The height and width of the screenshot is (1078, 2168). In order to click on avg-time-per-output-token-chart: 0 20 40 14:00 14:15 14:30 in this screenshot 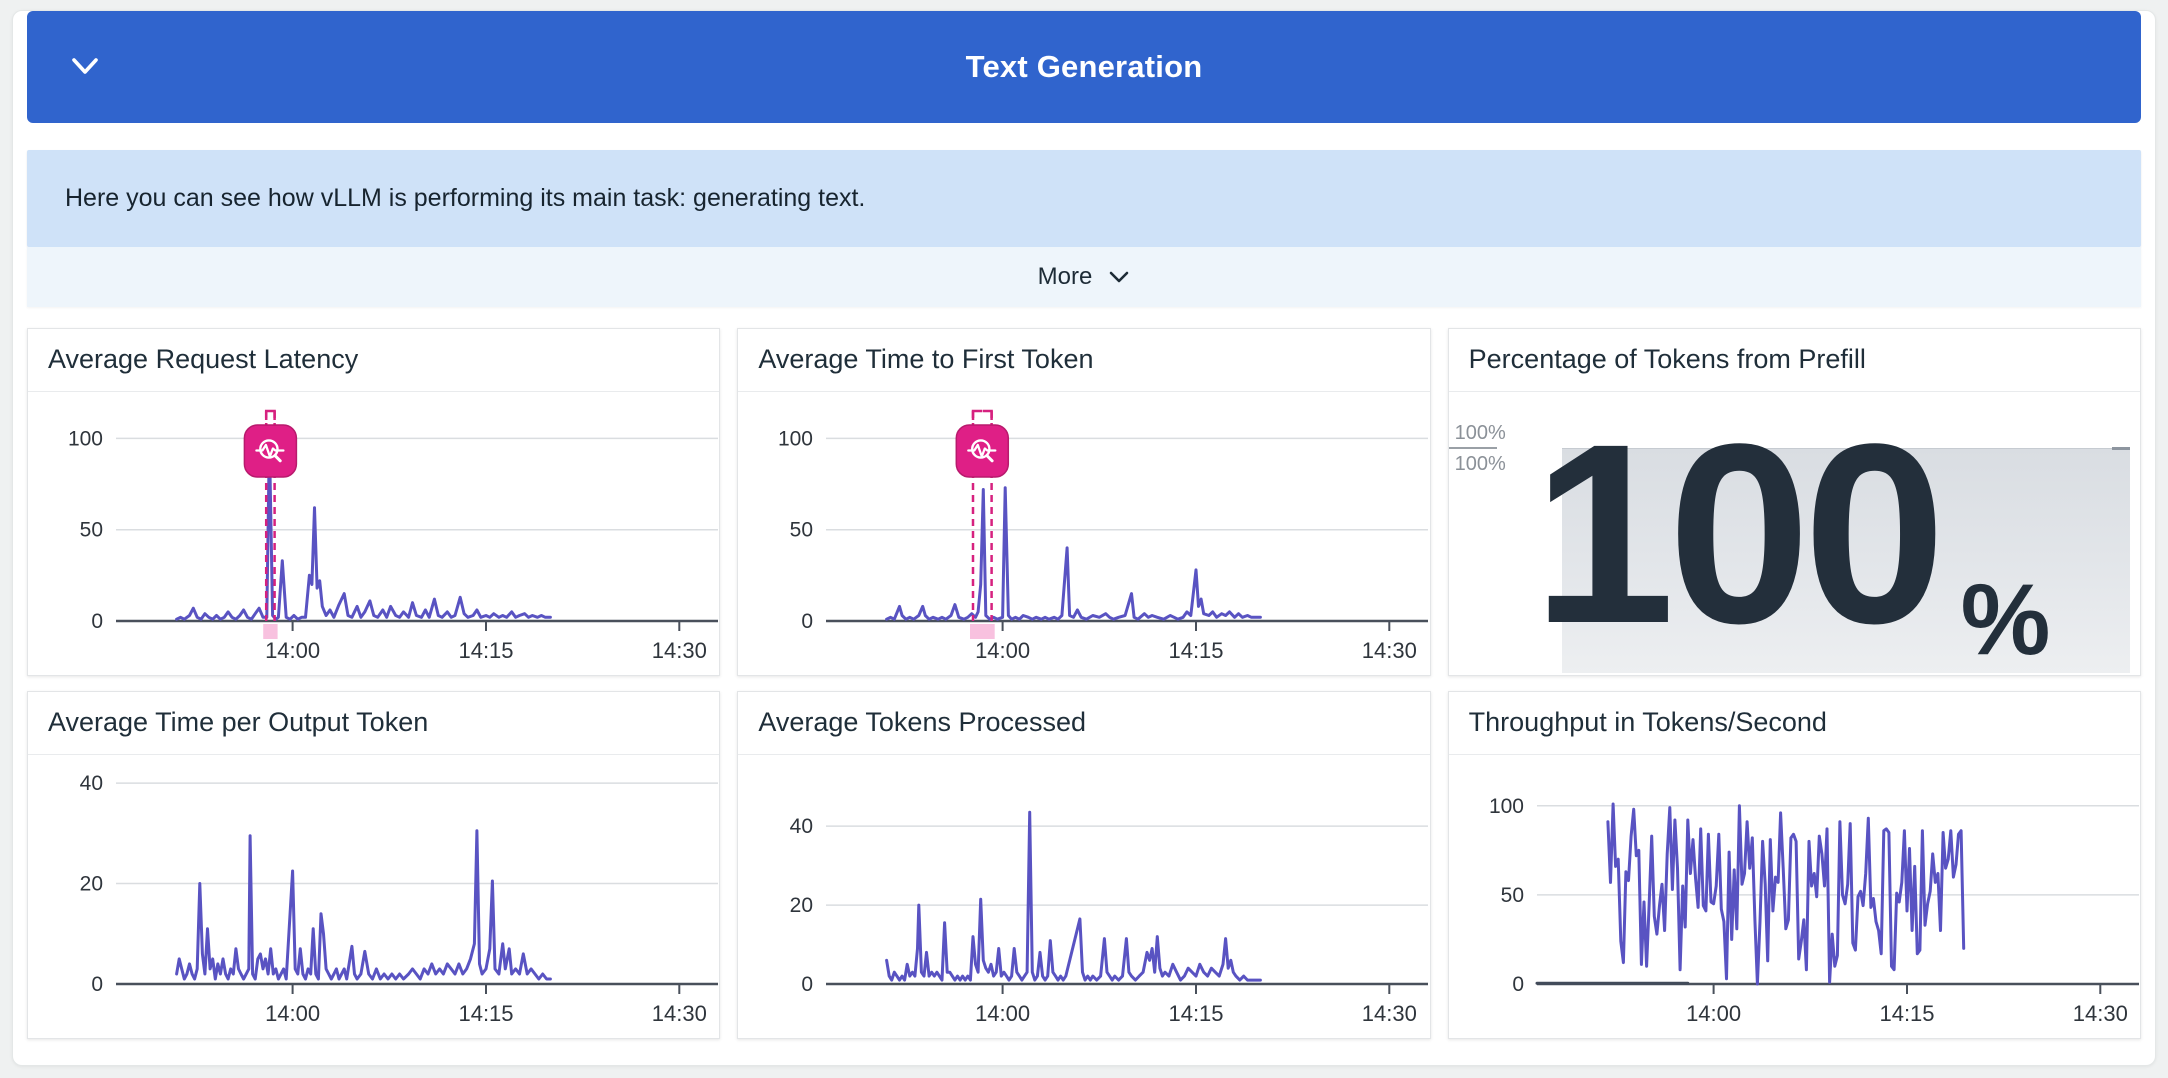, I will do `click(373, 896)`.